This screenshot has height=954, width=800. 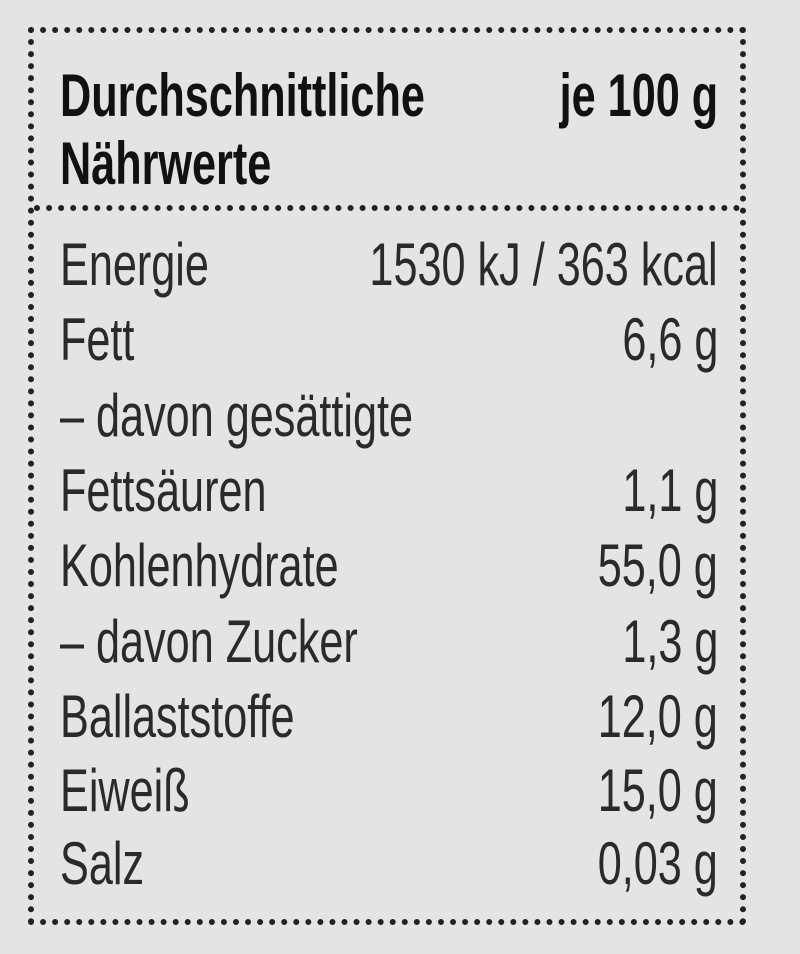 What do you see at coordinates (242, 95) in the screenshot?
I see `header-title-line1: Durchschnittliche` at bounding box center [242, 95].